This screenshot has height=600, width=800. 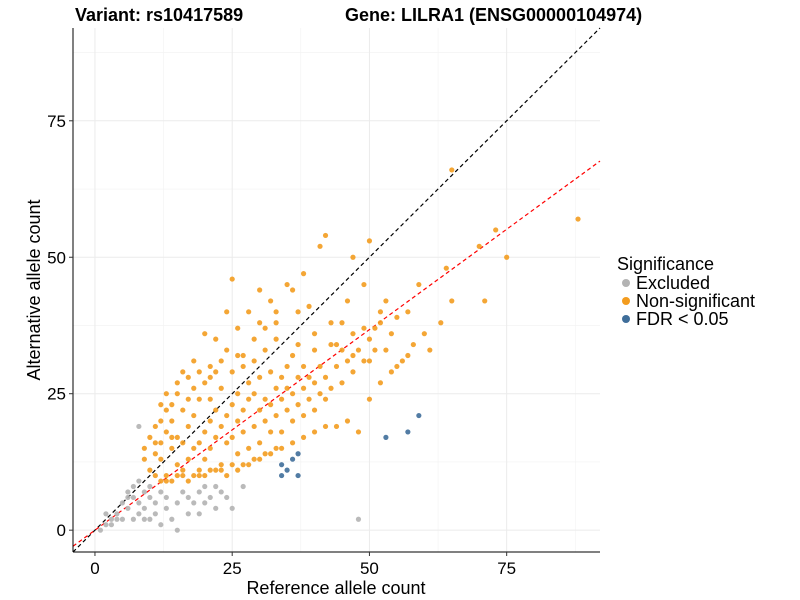 What do you see at coordinates (673, 283) in the screenshot?
I see `legend-label-excluded: Excluded` at bounding box center [673, 283].